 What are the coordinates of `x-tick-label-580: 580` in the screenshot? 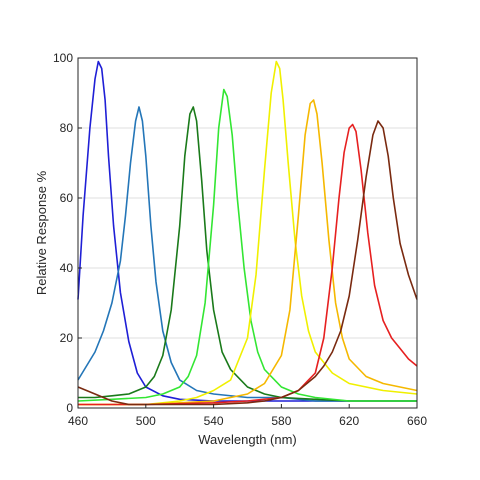 It's located at (281, 421).